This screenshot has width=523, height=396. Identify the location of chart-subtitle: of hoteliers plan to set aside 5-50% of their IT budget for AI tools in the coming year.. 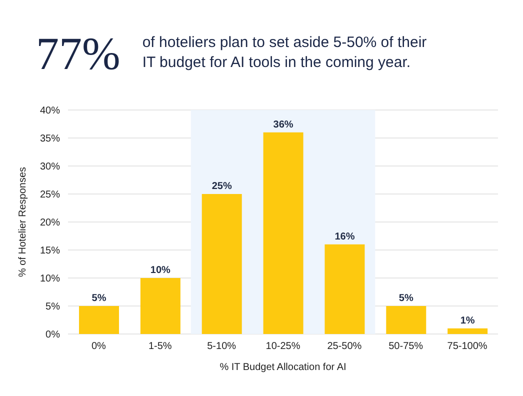
(285, 53).